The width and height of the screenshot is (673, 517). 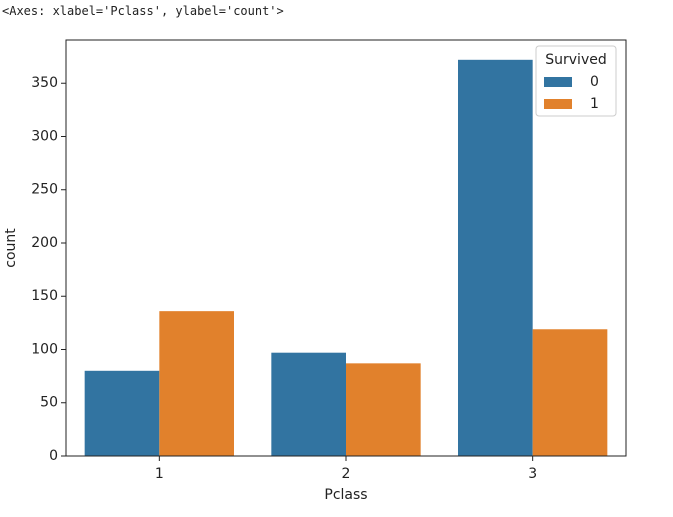 I want to click on y-tick-label: 200, so click(x=44, y=243).